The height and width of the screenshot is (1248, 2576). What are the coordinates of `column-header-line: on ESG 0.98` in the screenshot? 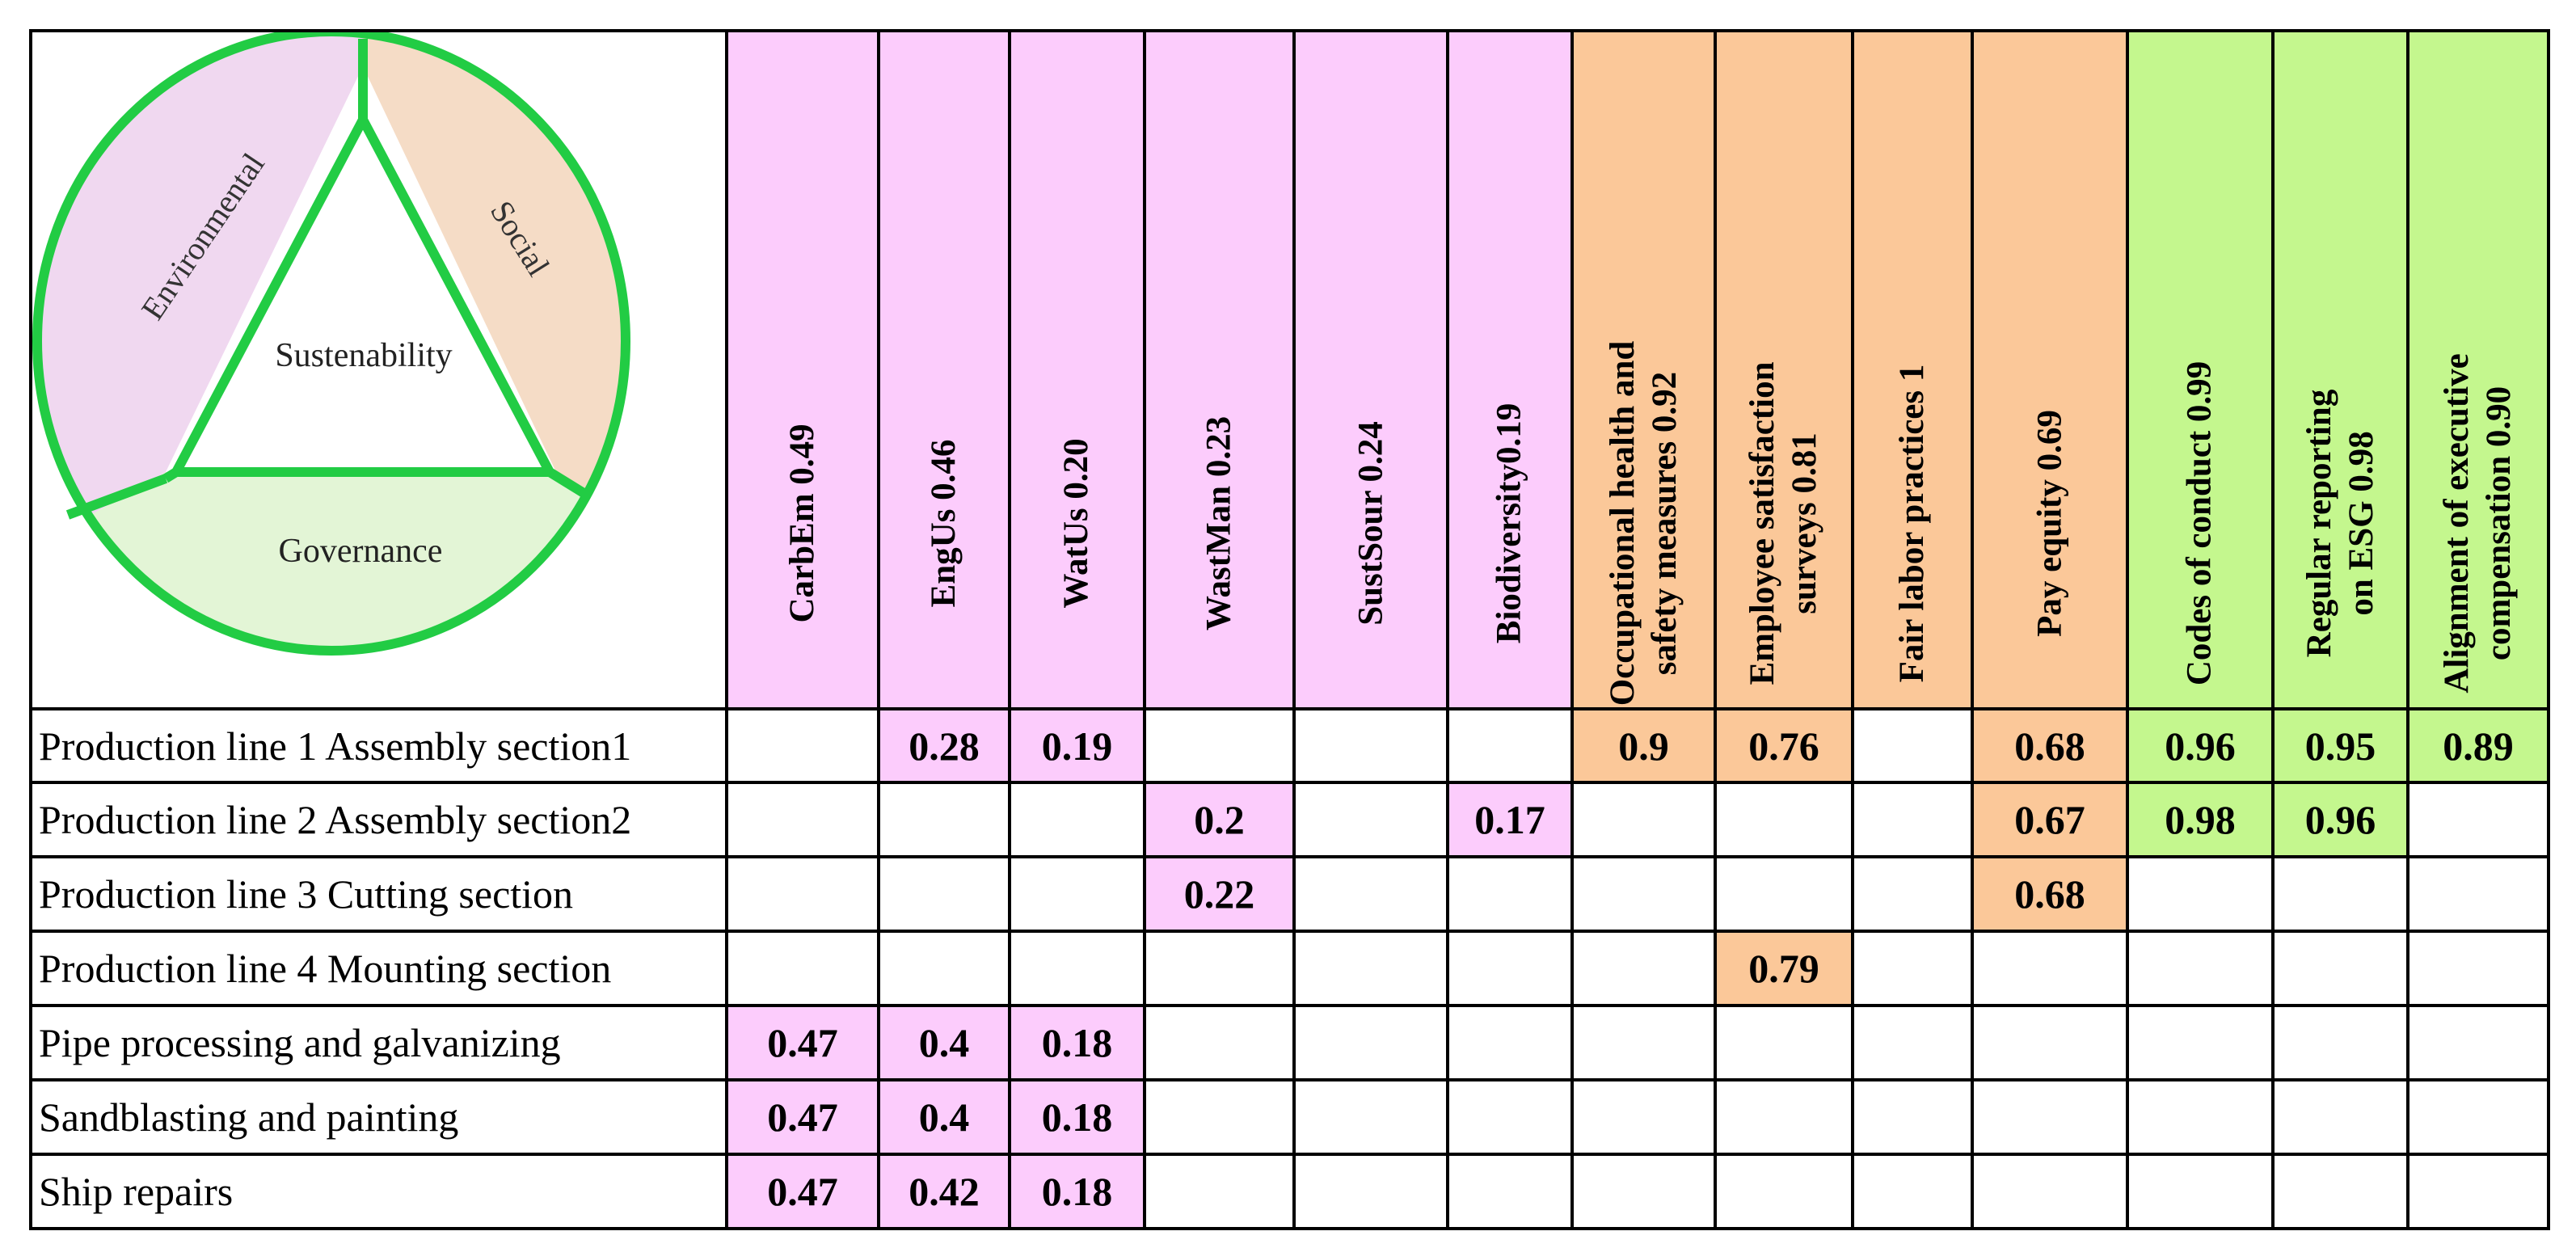 It's located at (2361, 523).